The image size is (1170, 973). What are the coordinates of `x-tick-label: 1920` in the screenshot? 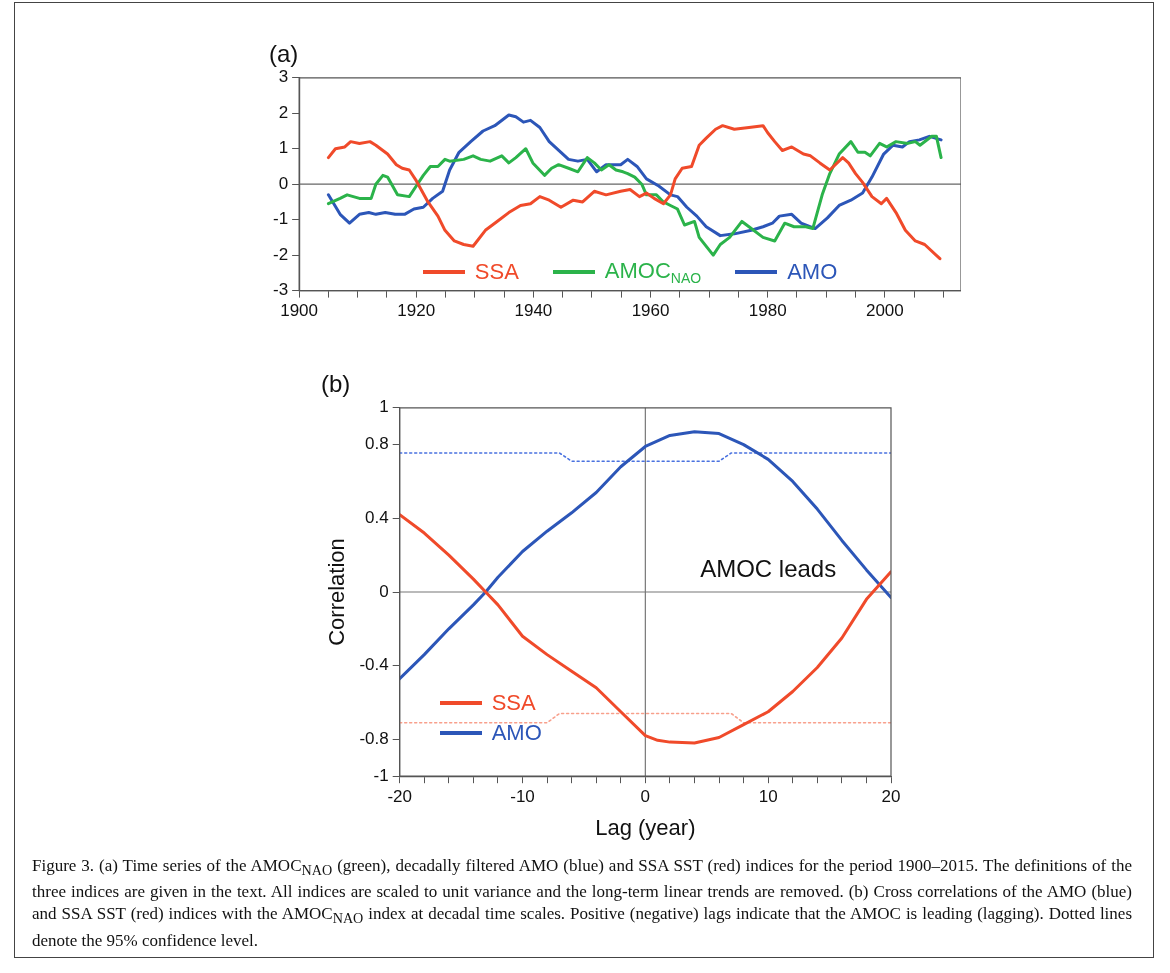 It's located at (416, 311).